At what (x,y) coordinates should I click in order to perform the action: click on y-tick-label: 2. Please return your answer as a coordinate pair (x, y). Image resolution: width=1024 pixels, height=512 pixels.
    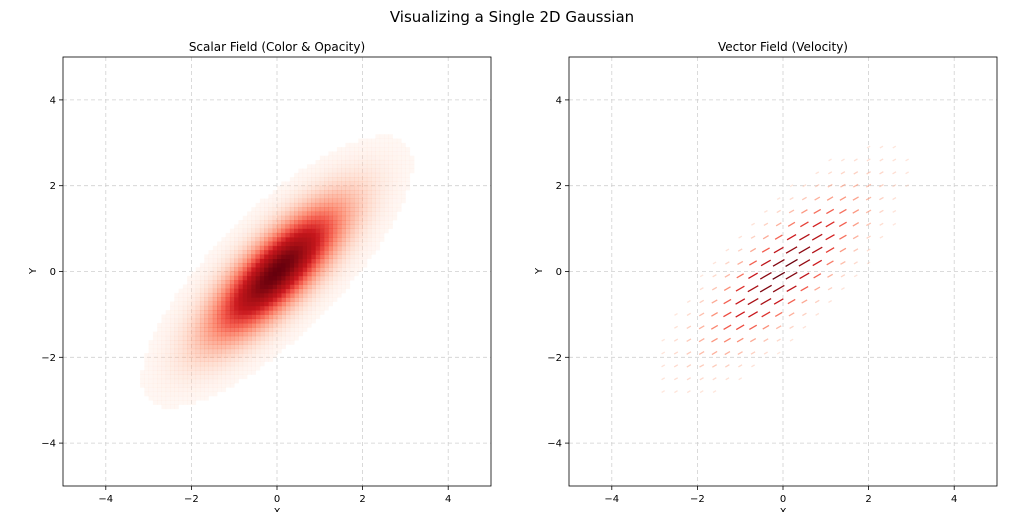
    Looking at the image, I should click on (53, 186).